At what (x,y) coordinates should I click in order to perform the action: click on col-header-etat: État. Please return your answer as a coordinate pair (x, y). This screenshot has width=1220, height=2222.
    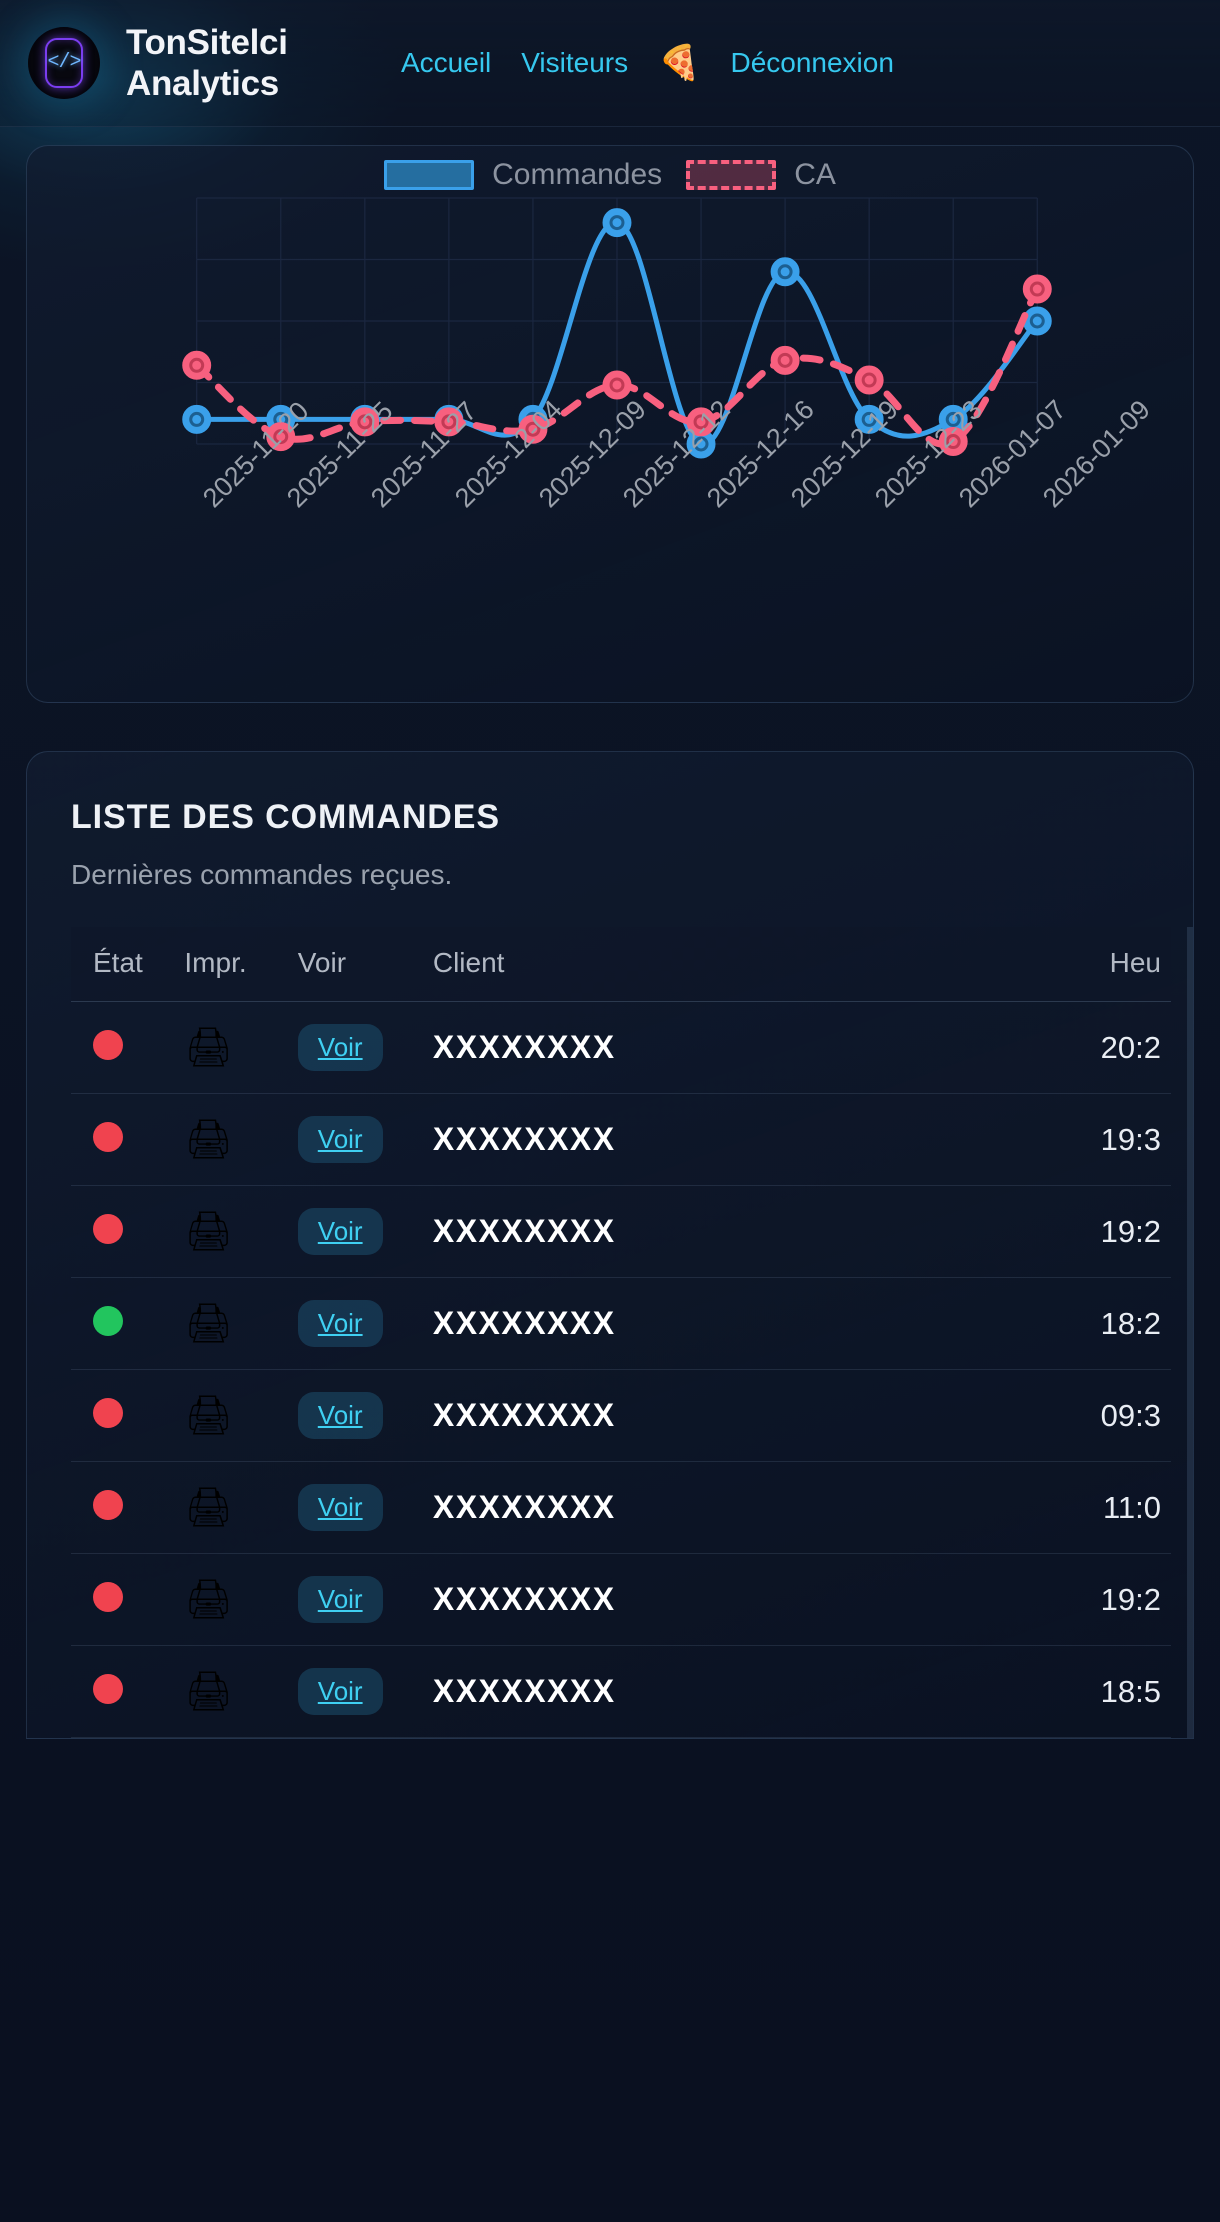
    Looking at the image, I should click on (128, 964).